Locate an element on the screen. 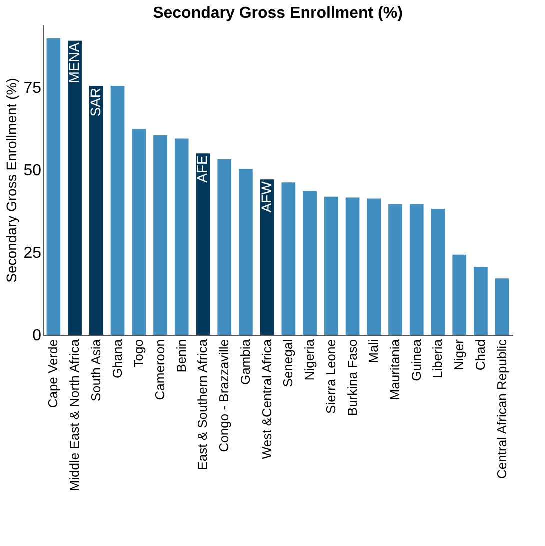  x-tick-label: Chad is located at coordinates (480, 355).